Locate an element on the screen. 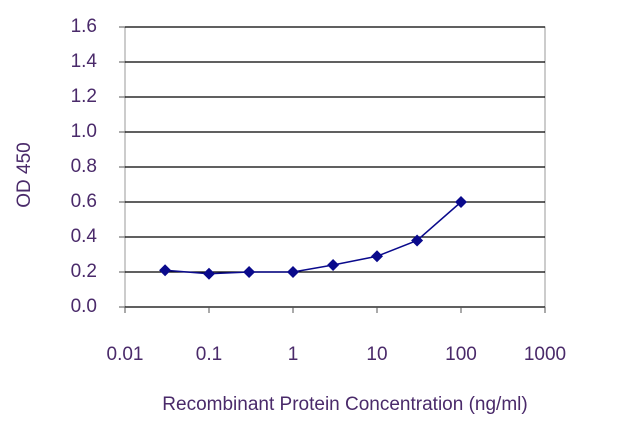 This screenshot has height=427, width=640. y-tick-label: 1.4 is located at coordinates (84, 61).